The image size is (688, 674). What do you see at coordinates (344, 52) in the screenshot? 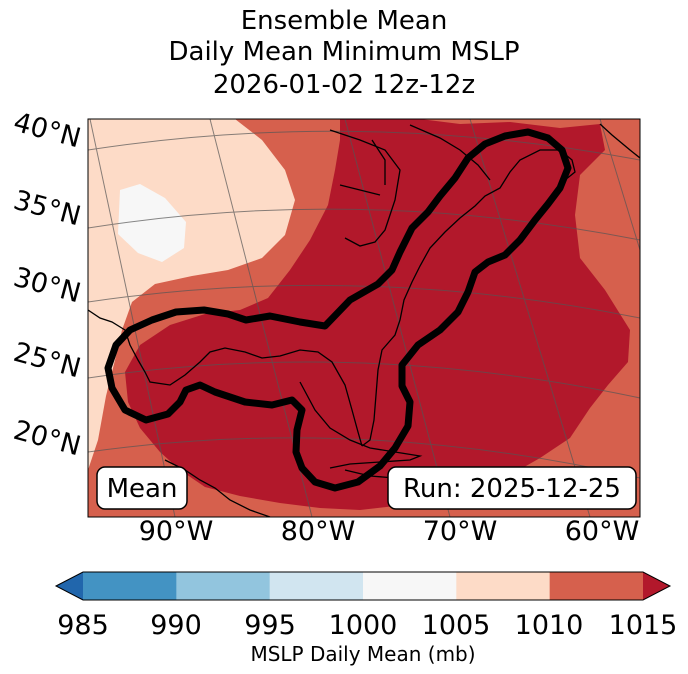
I see `title-line-2: Daily Mean Minimum MSLP` at bounding box center [344, 52].